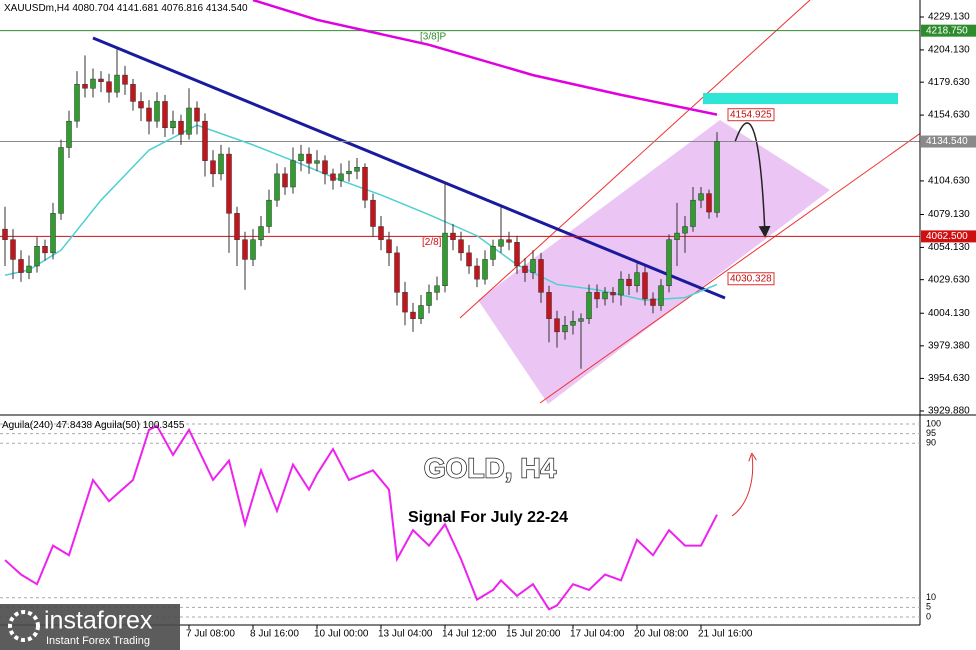 The image size is (976, 650). What do you see at coordinates (949, 17) in the screenshot?
I see `y-tick-label: 4229.130` at bounding box center [949, 17].